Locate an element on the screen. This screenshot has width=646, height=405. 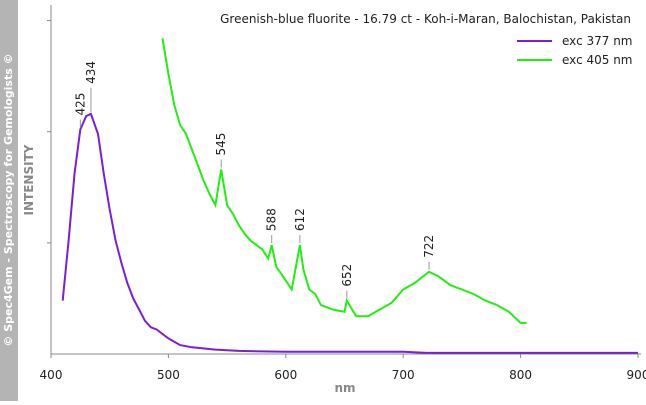
peak-label: 434 is located at coordinates (91, 72).